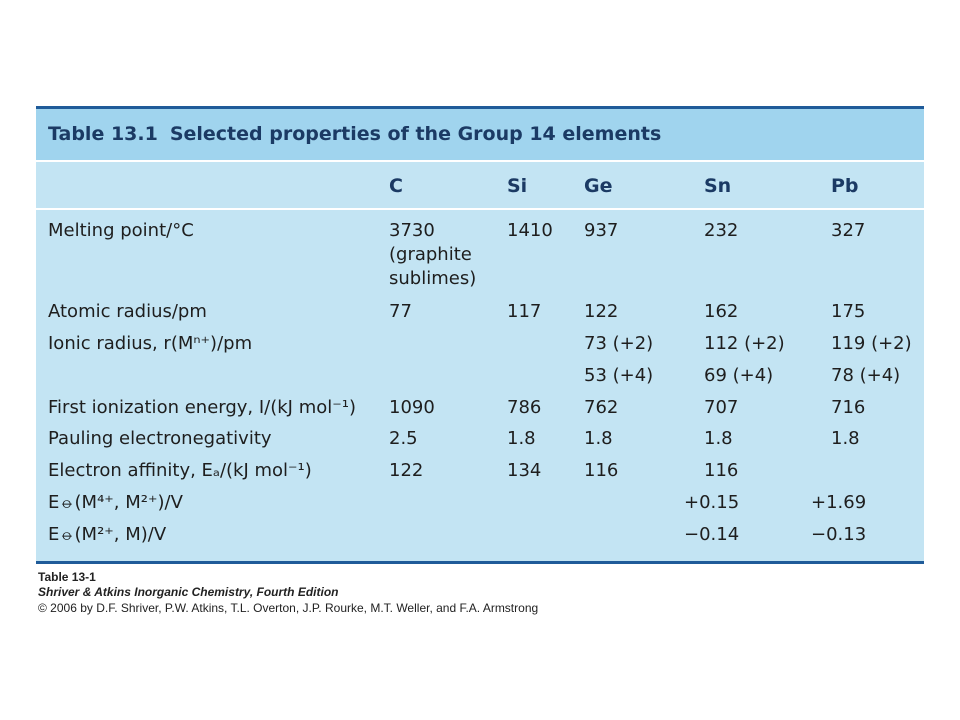  I want to click on row-label-ionic-radius: Ionic radius, r(Mⁿ⁺)/pm, so click(150, 343).